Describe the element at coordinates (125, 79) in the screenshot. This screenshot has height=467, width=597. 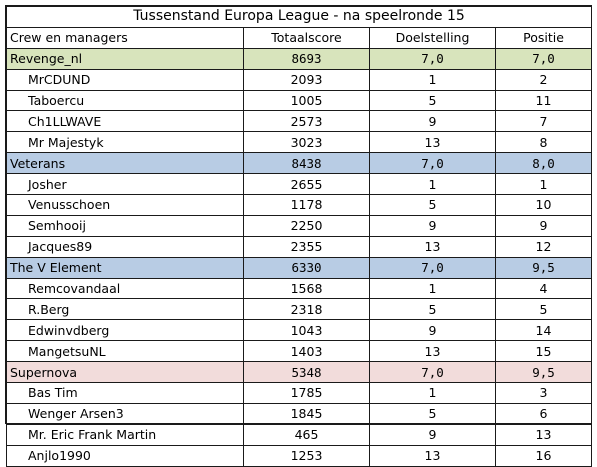
I see `manager-name: MrCDUND` at that location.